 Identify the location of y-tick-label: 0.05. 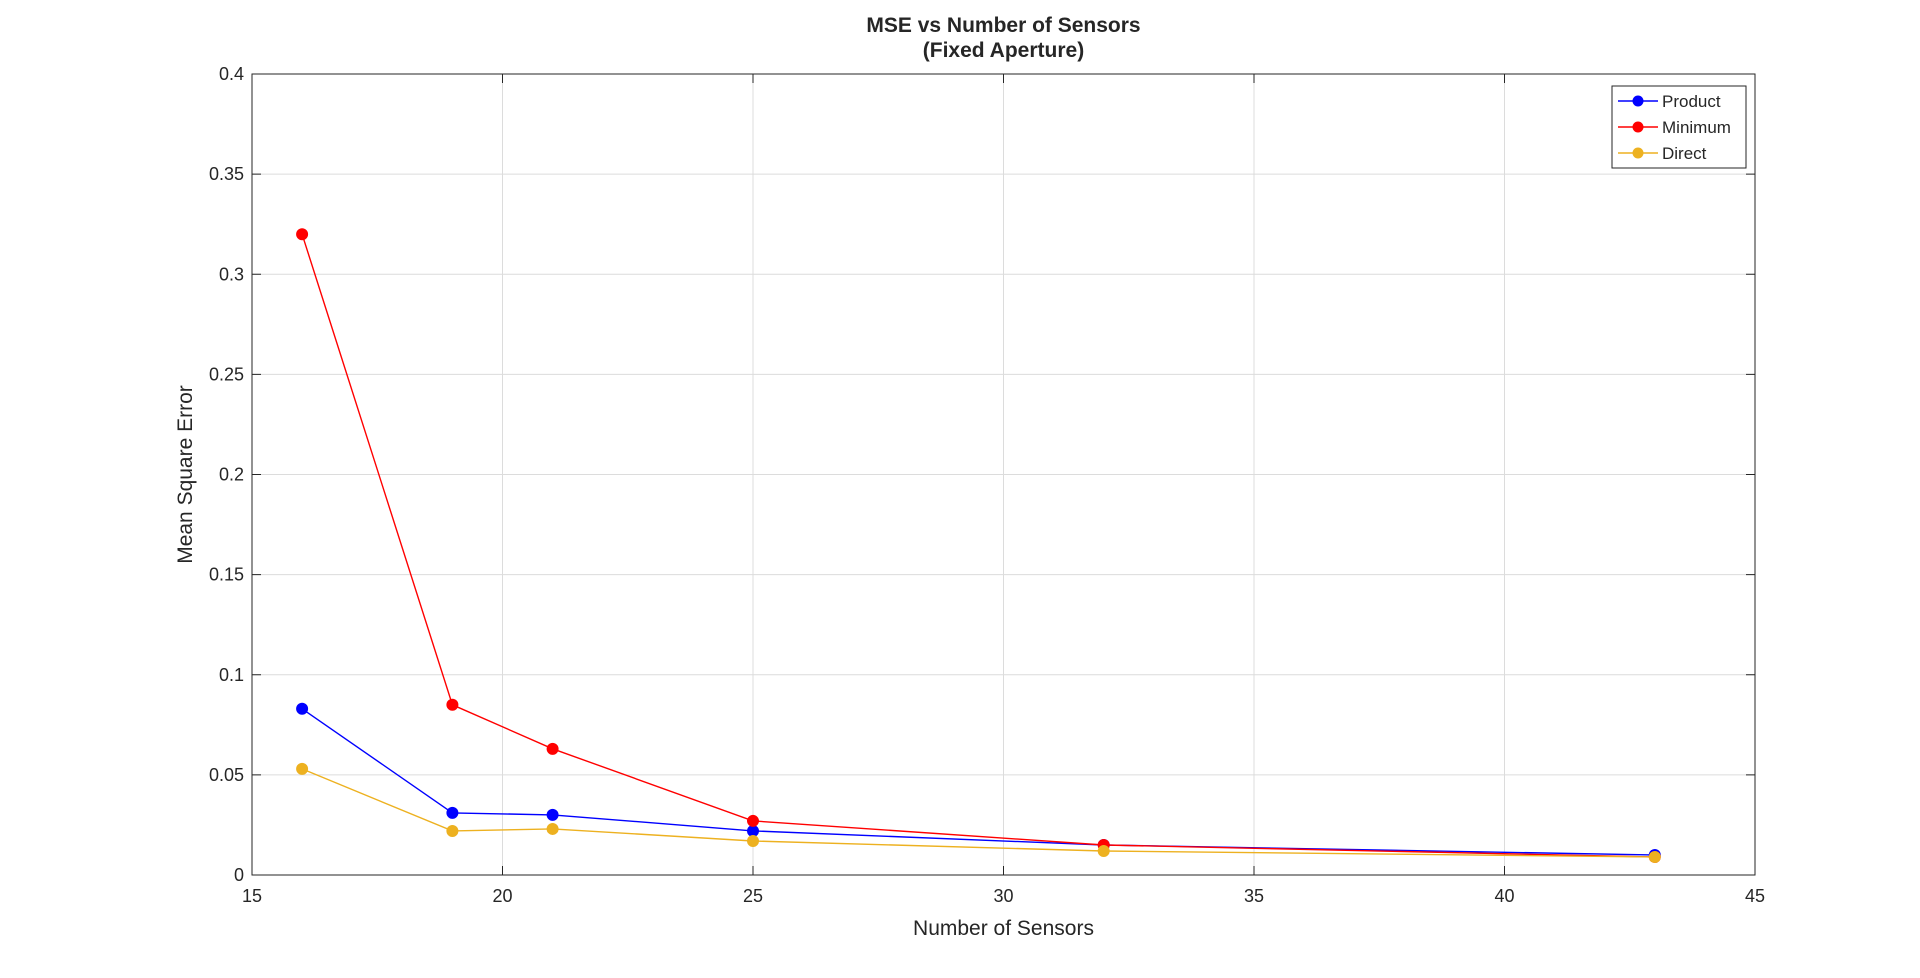
(226, 775).